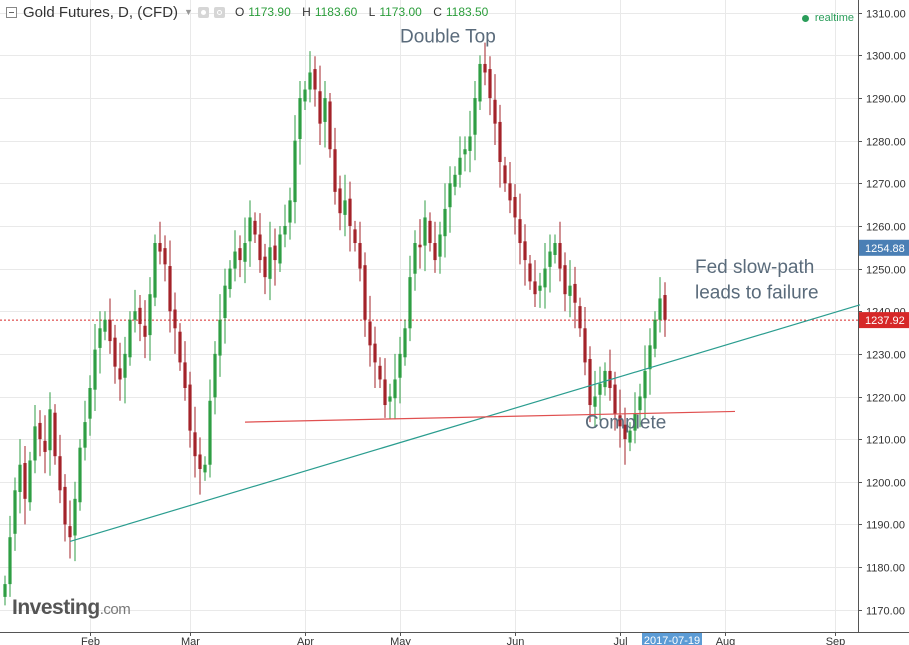  I want to click on y-tick-label: 1230.00, so click(886, 356).